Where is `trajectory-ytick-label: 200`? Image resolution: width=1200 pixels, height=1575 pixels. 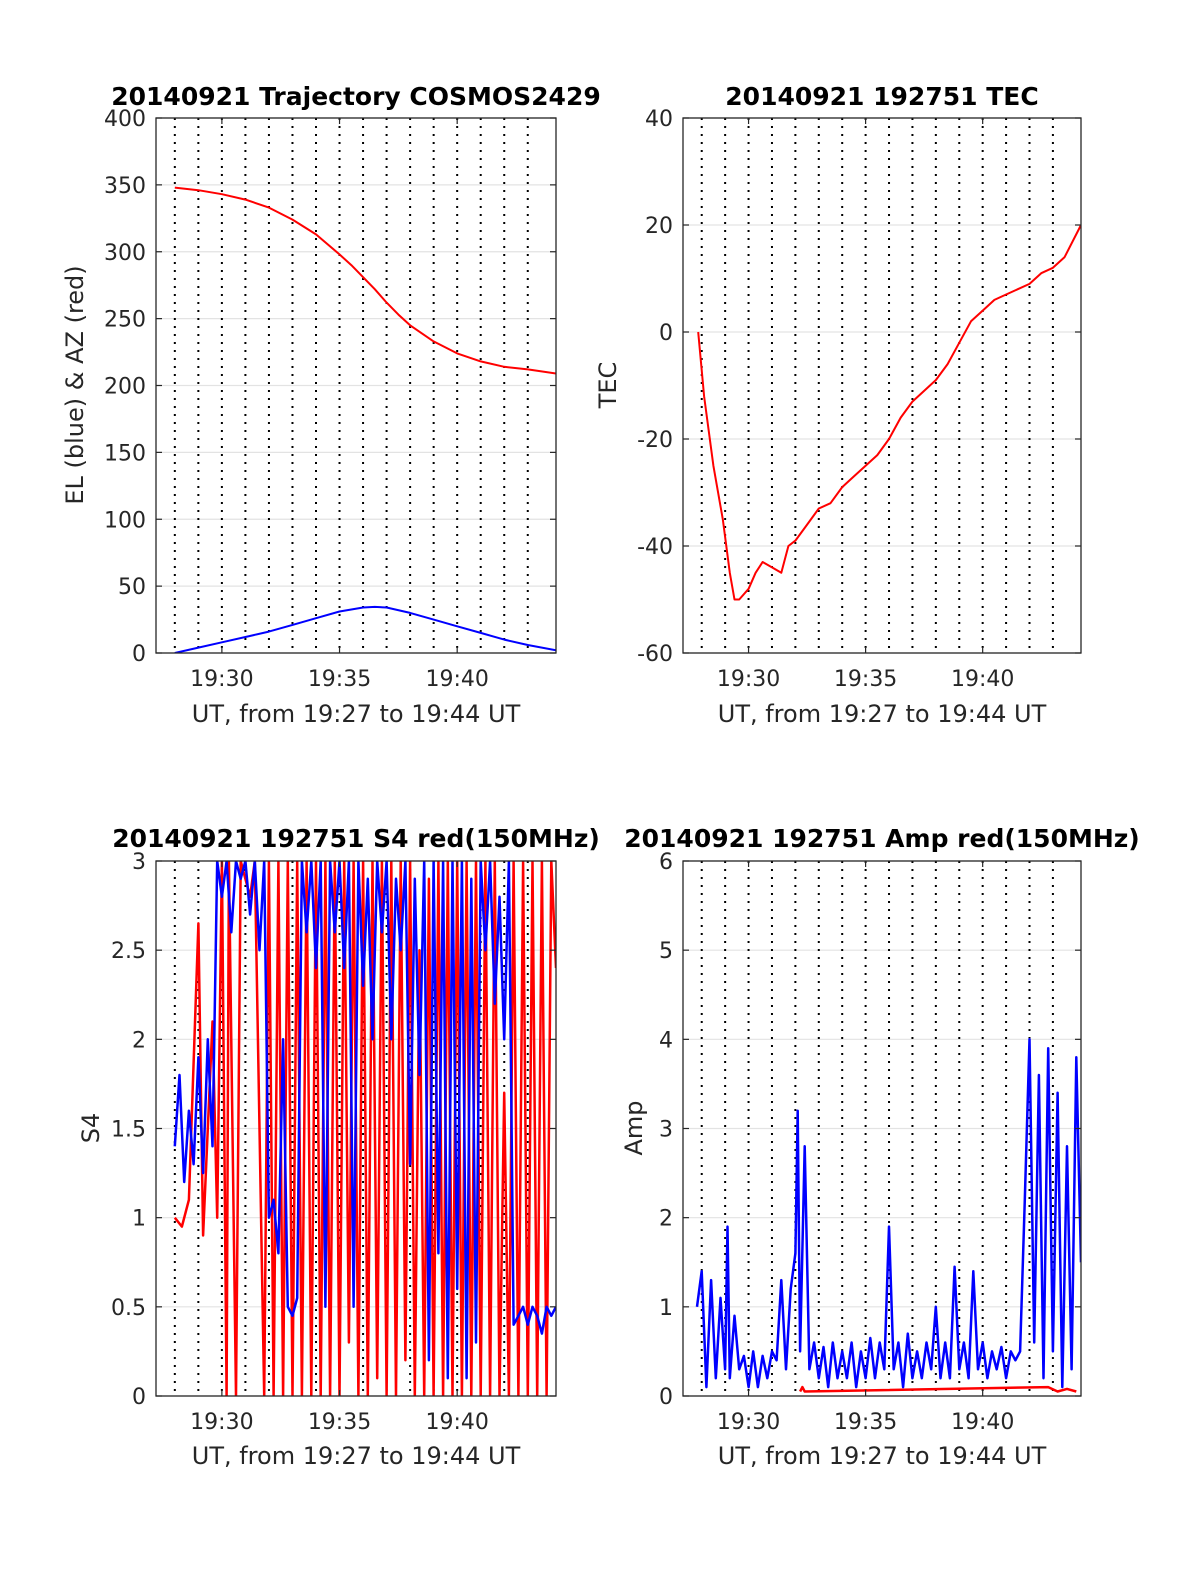 trajectory-ytick-label: 200 is located at coordinates (125, 387).